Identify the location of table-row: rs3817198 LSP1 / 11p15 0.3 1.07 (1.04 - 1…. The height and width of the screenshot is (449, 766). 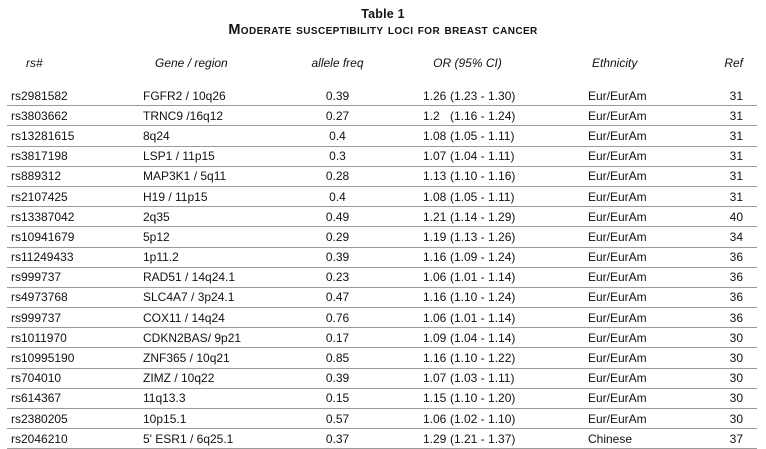
(382, 157).